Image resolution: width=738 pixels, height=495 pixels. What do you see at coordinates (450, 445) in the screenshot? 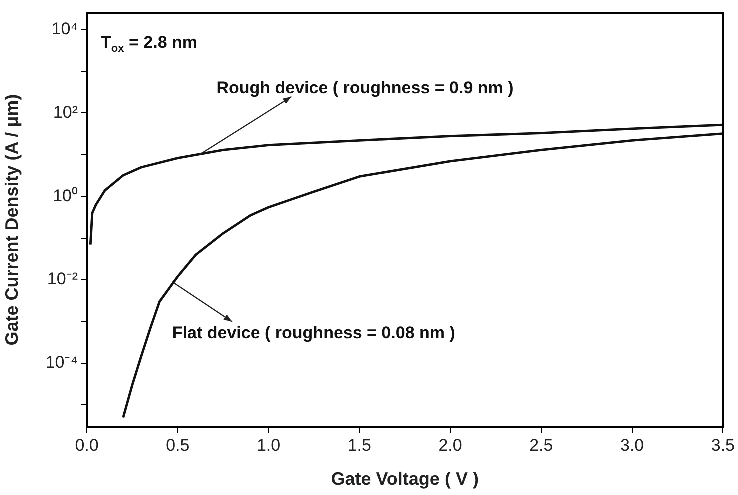
I see `x-tick-label: 2.0` at bounding box center [450, 445].